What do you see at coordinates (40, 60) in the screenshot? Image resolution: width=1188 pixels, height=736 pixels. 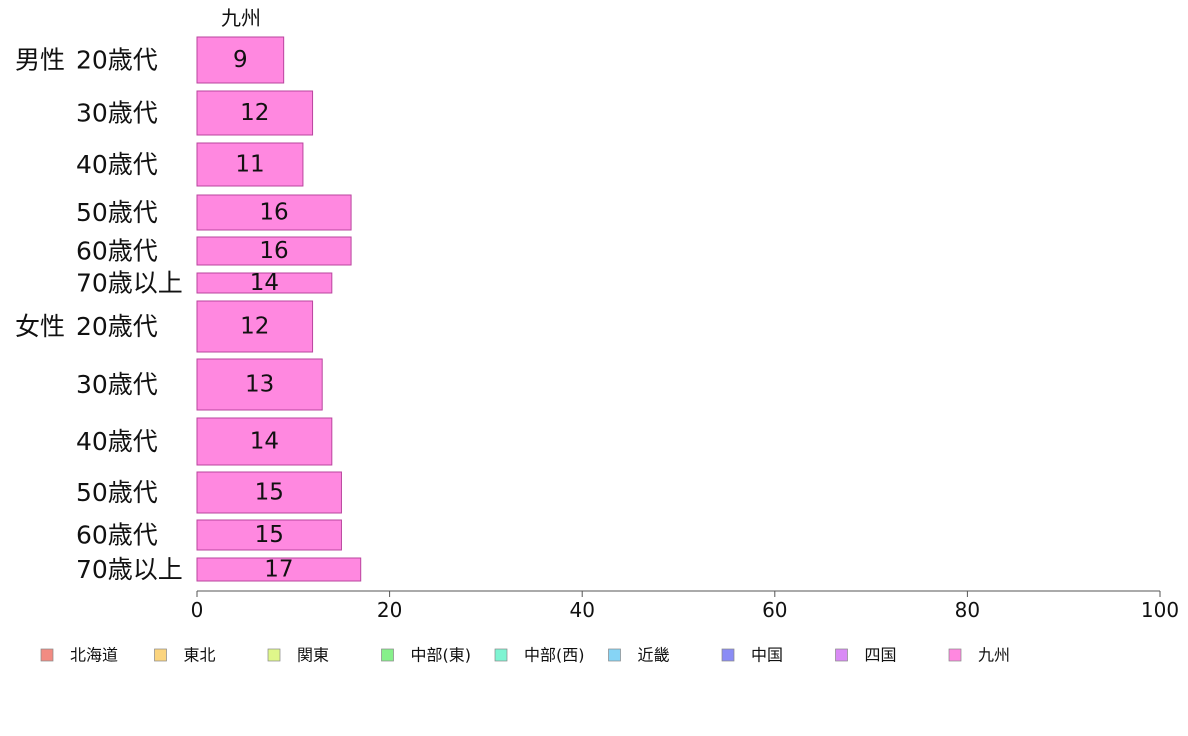 I see `group-label: 男性` at bounding box center [40, 60].